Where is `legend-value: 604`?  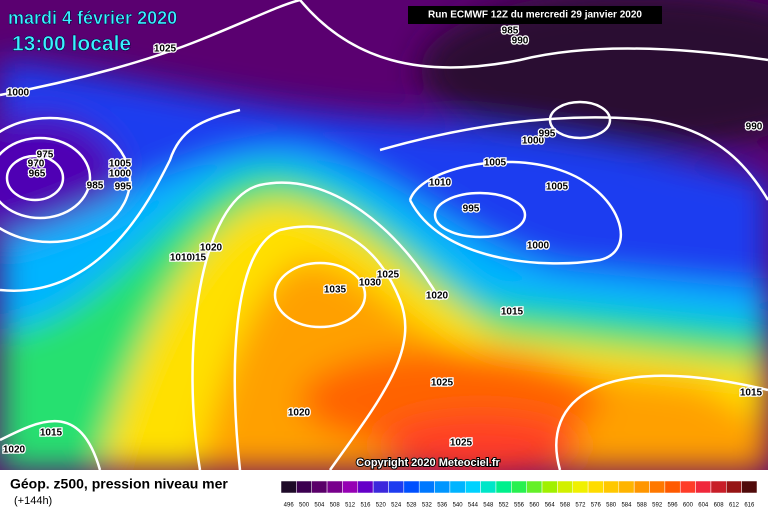 legend-value: 604 is located at coordinates (703, 506).